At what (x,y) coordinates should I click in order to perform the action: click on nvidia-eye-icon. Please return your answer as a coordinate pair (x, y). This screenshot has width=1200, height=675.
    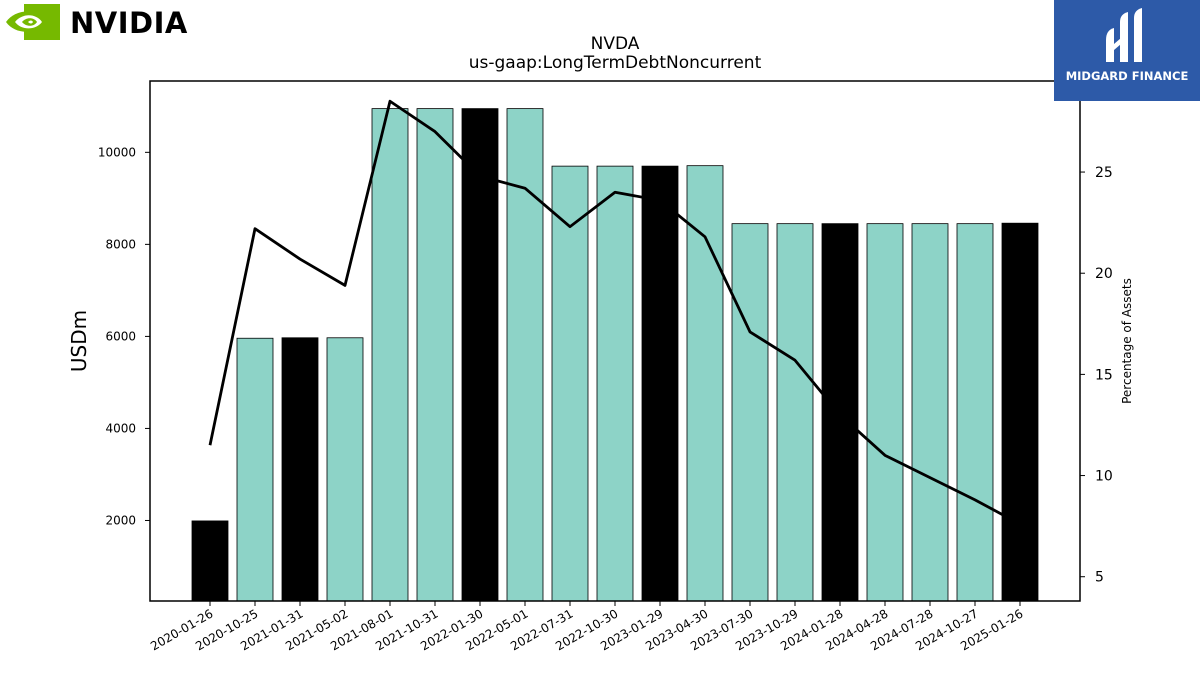
    Looking at the image, I should click on (33, 22).